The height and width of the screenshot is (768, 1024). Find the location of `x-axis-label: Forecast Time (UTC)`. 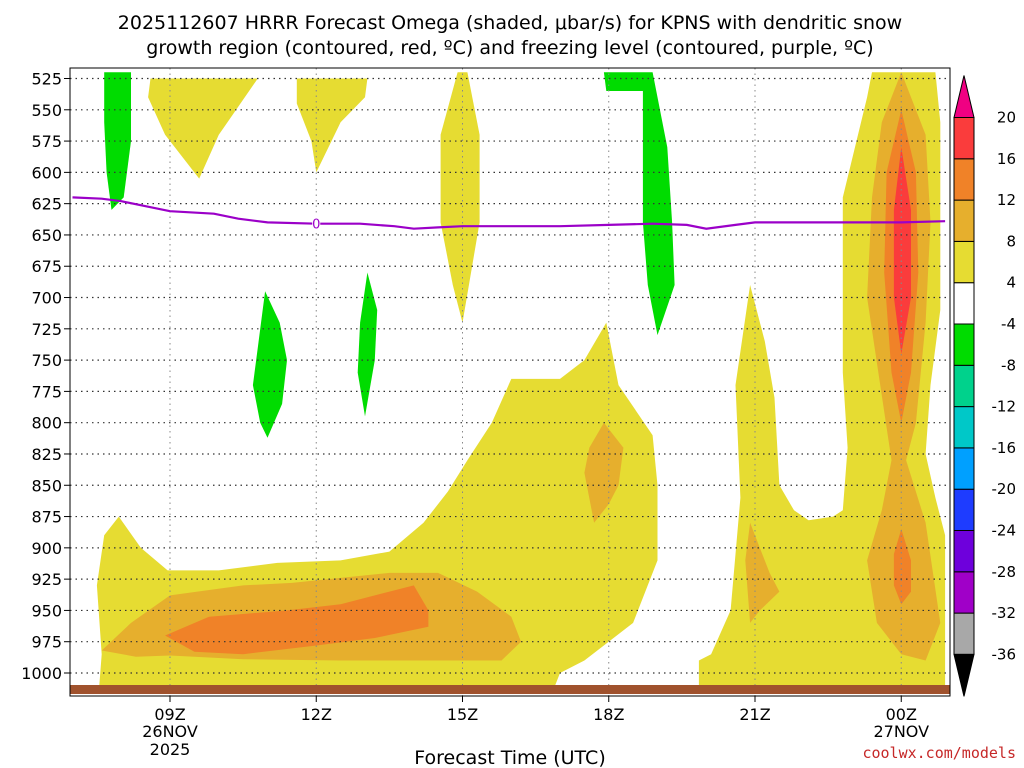

x-axis-label: Forecast Time (UTC) is located at coordinates (509, 757).